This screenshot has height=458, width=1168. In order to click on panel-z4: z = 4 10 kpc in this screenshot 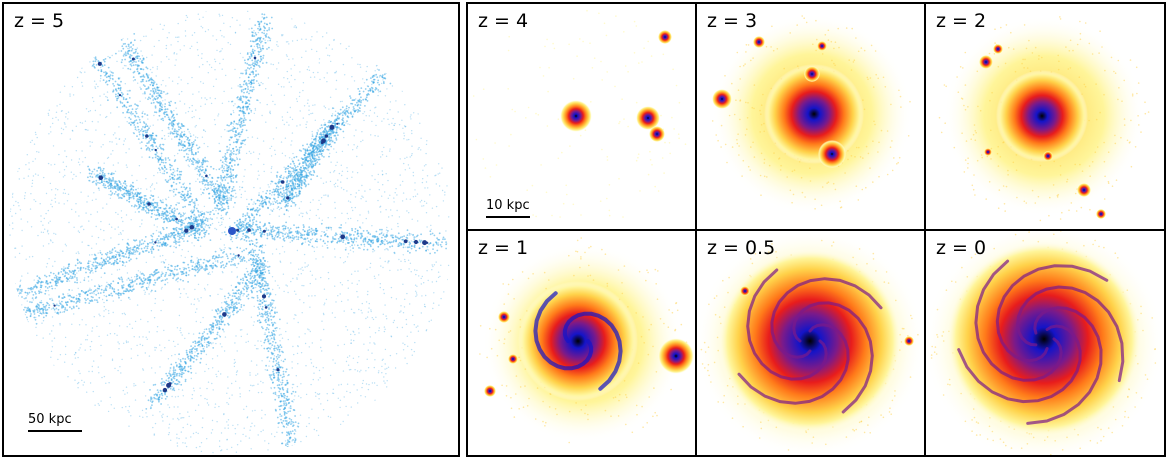, I will do `click(581, 116)`.